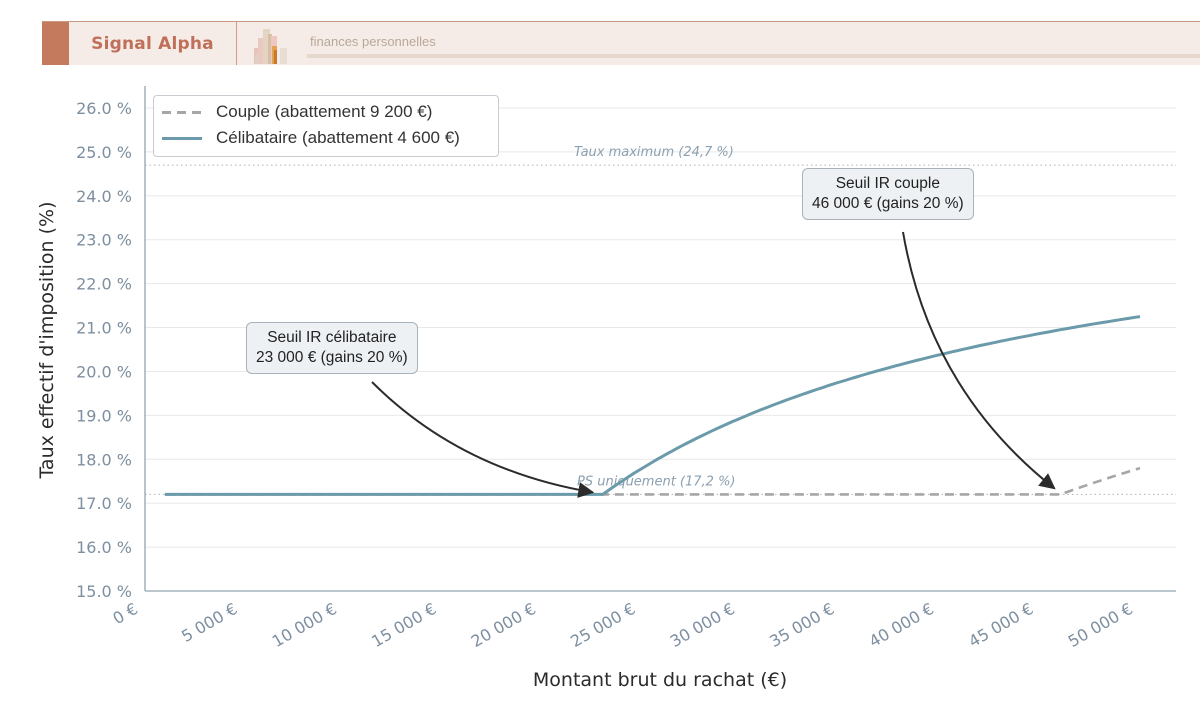 Image resolution: width=1200 pixels, height=721 pixels. What do you see at coordinates (888, 194) in the screenshot?
I see `annotation-couple: Seuil IR couple 46 000 € (gains 20 %)` at bounding box center [888, 194].